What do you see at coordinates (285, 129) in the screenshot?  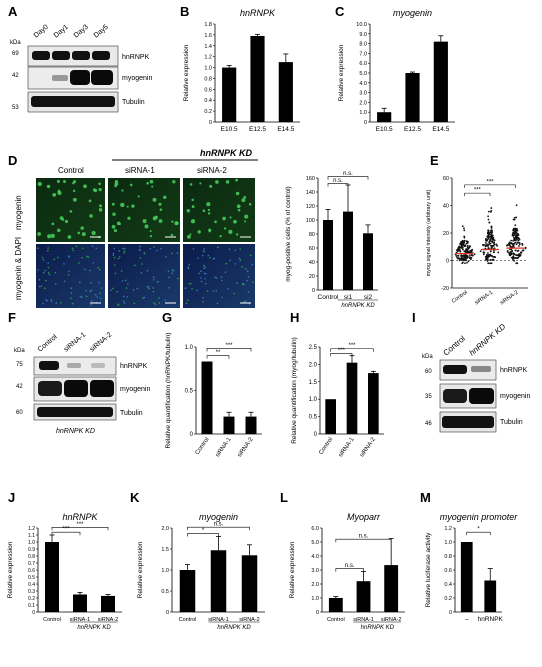 I see `x-tick-label: E14.5` at bounding box center [285, 129].